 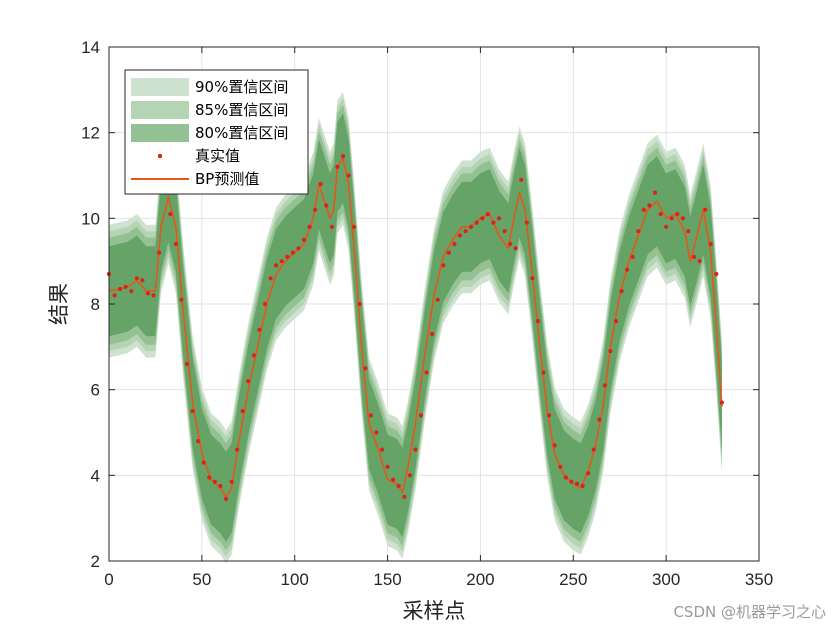 What do you see at coordinates (95, 475) in the screenshot?
I see `y-tick-label: 4` at bounding box center [95, 475].